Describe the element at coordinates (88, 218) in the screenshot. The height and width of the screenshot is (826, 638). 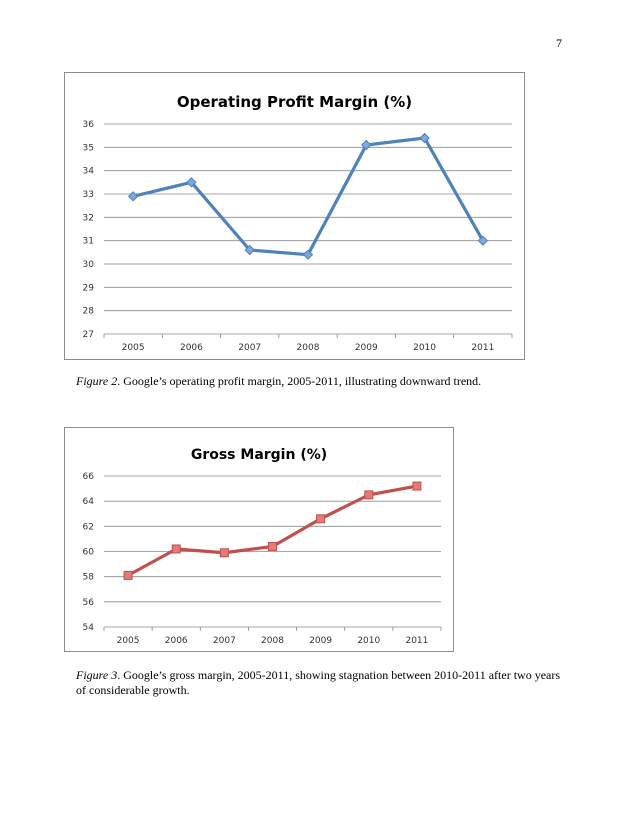
I see `y-tick-label: 32` at that location.